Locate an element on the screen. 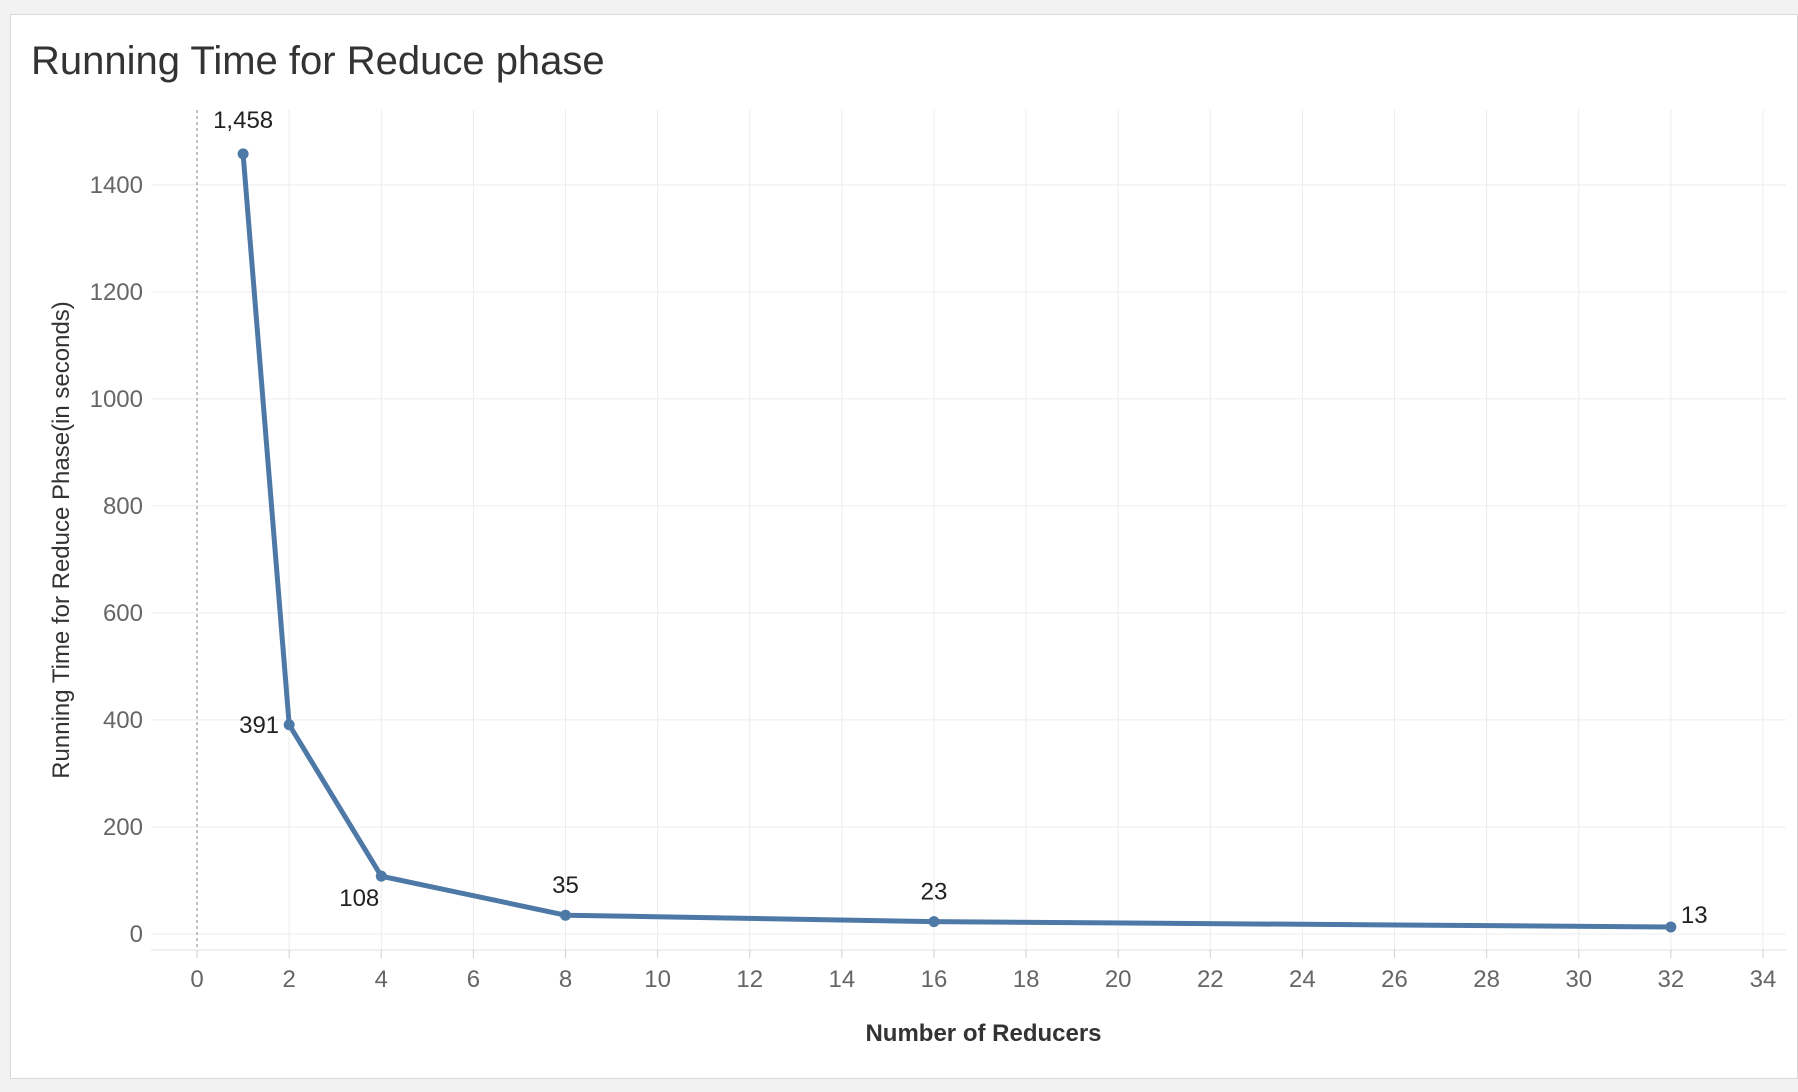 The image size is (1798, 1092). x-axis-ticks: 0 2 4 6 8 10 12 14 16 18 20 22 24 26 28 30 32 34 is located at coordinates (983, 971).